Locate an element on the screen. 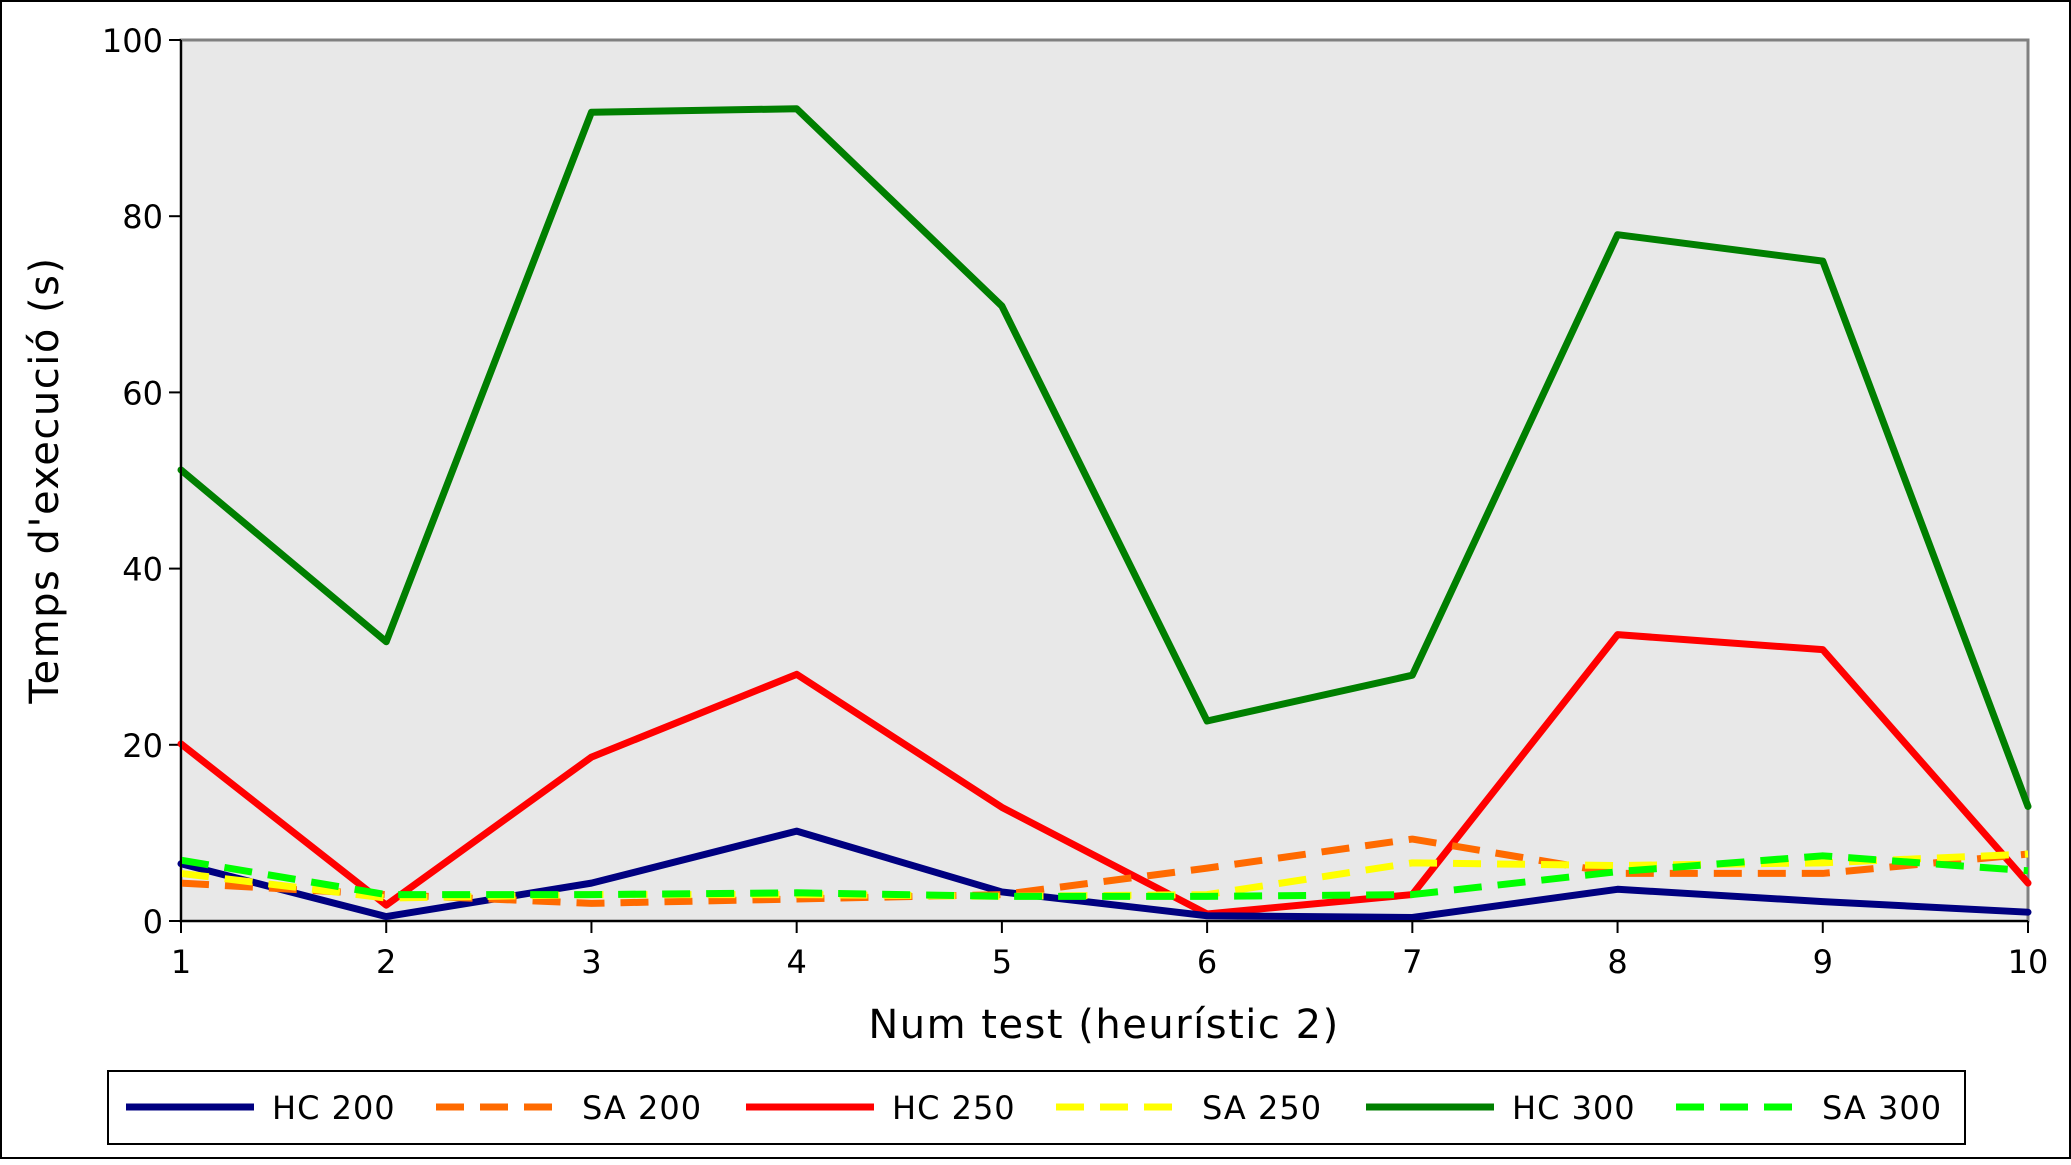 The height and width of the screenshot is (1165, 2071). y-tick-label: 20 is located at coordinates (142, 746).